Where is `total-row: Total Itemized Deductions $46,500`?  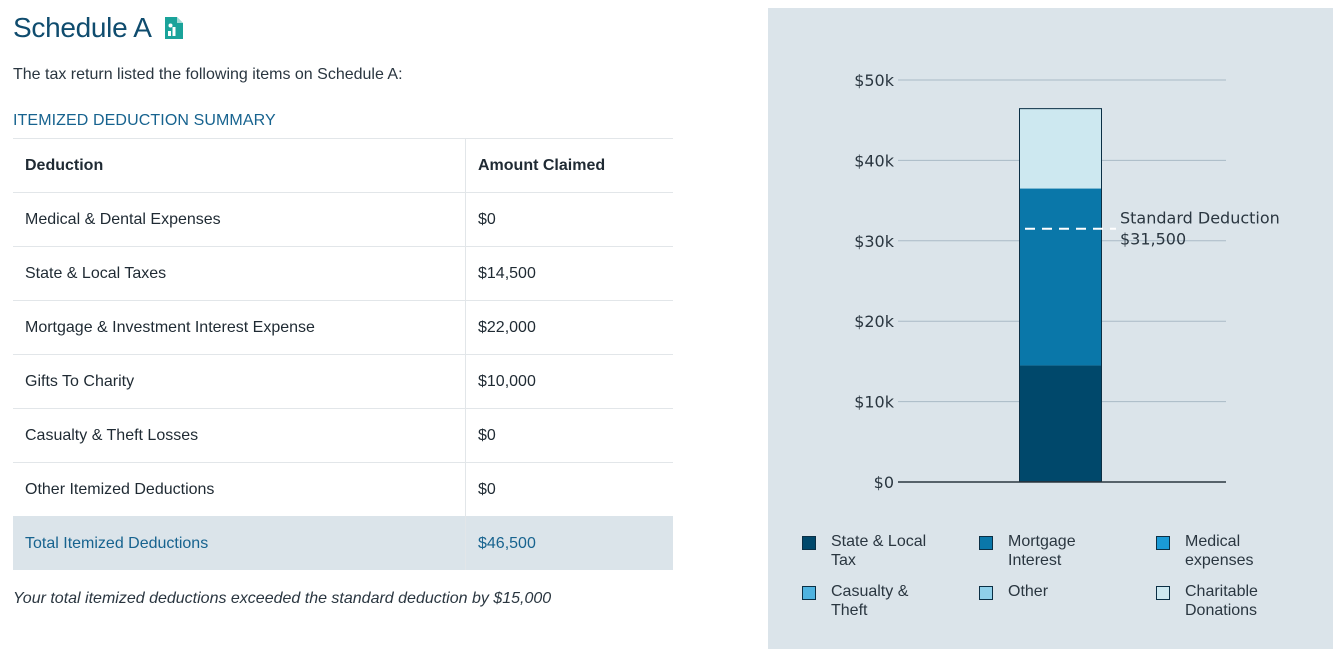
total-row: Total Itemized Deductions $46,500 is located at coordinates (343, 543).